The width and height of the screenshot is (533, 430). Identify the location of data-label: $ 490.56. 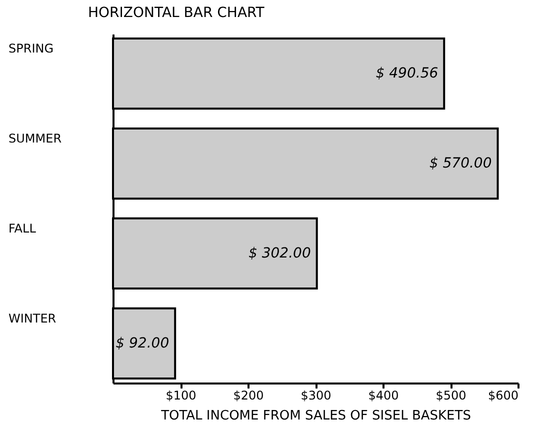
(407, 74).